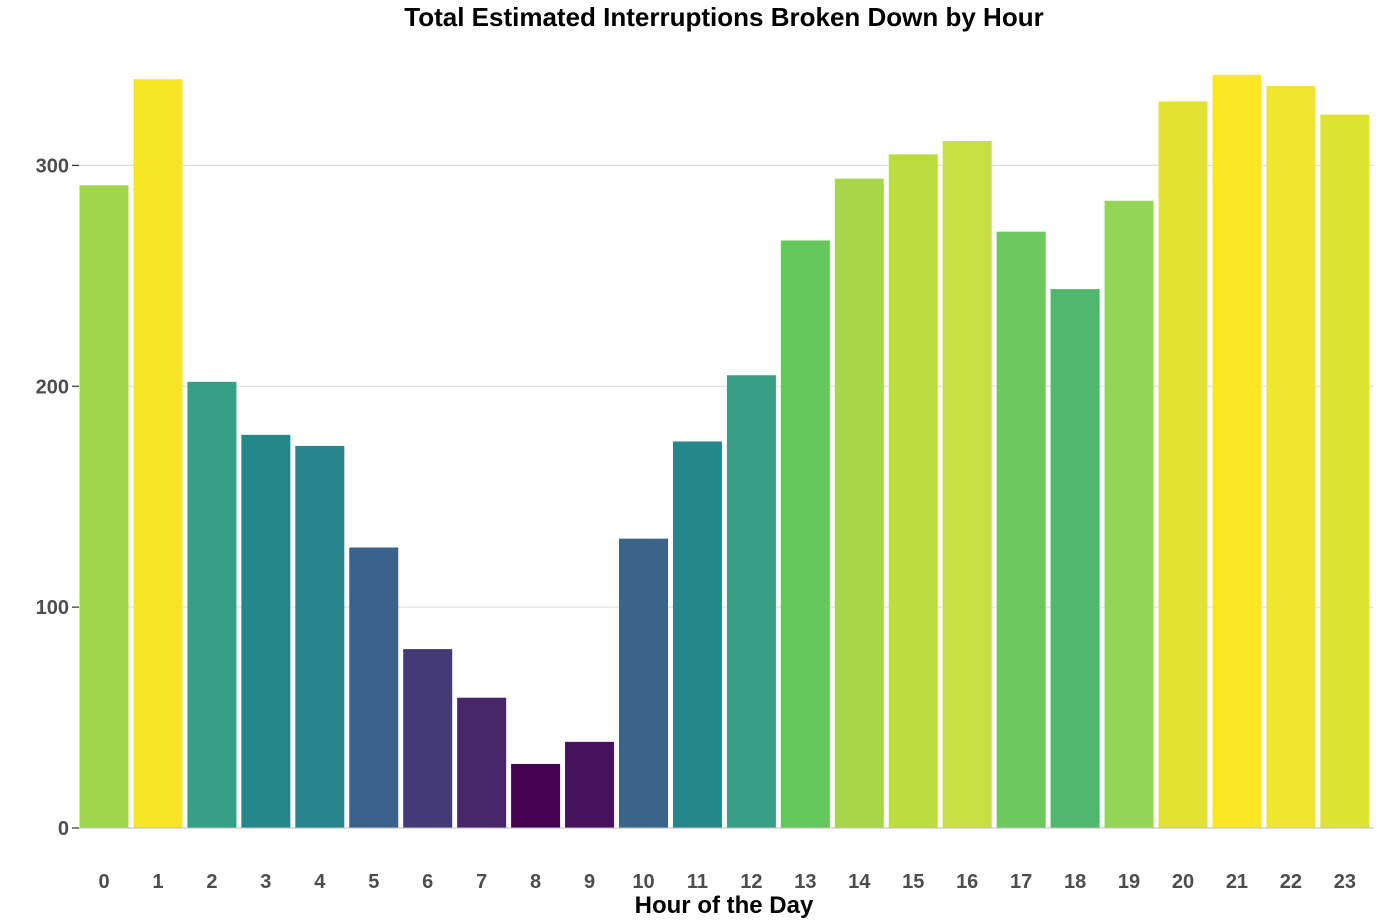  Describe the element at coordinates (52, 608) in the screenshot. I see `y-tick-label-100: 100` at that location.